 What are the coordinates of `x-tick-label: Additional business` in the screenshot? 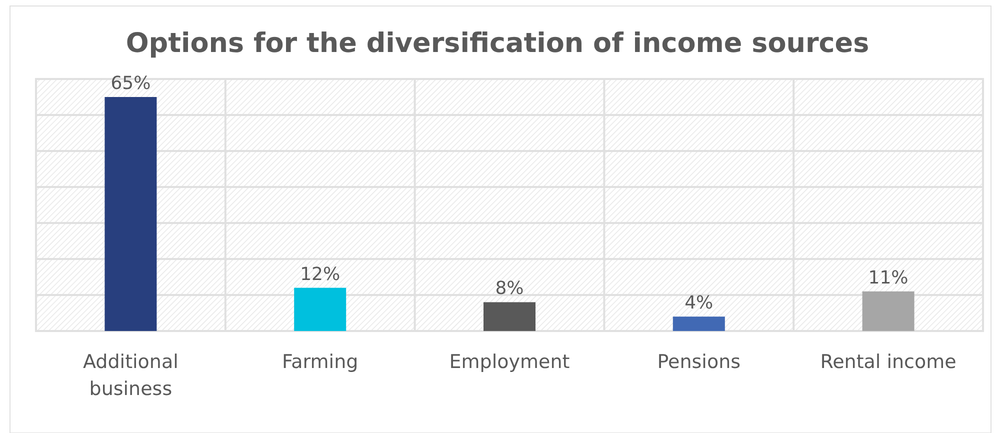 It's located at (130, 375).